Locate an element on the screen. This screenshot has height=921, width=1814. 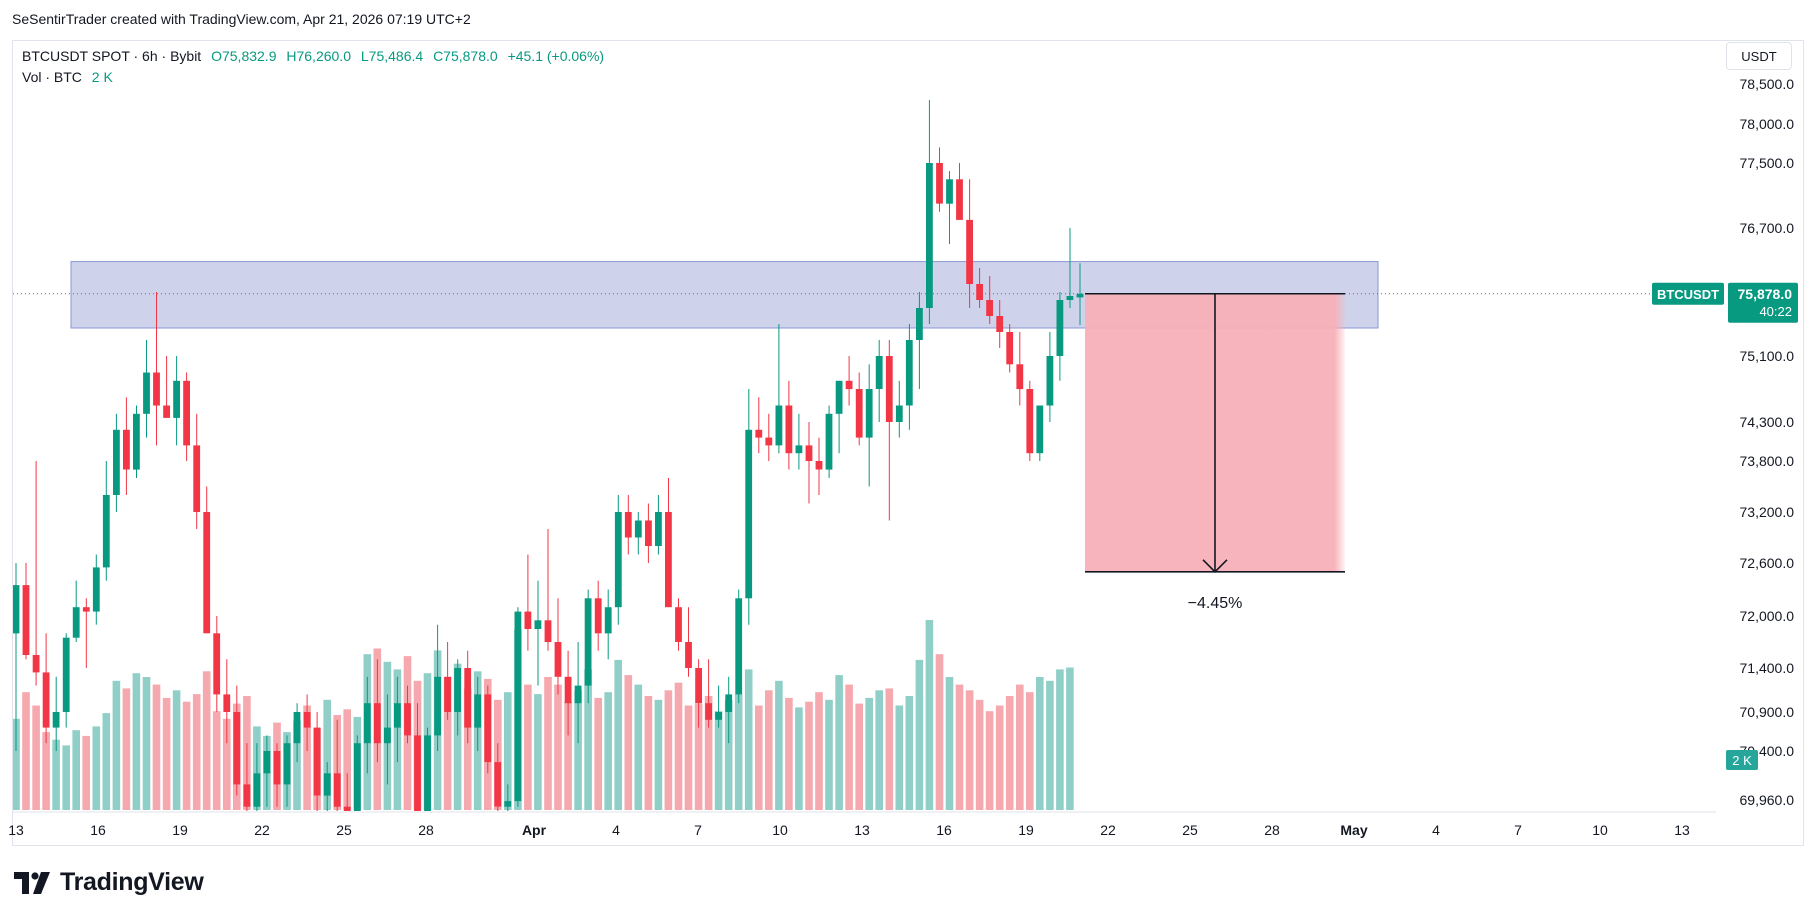
y-tick-label: 78,000.0 is located at coordinates (1767, 124).